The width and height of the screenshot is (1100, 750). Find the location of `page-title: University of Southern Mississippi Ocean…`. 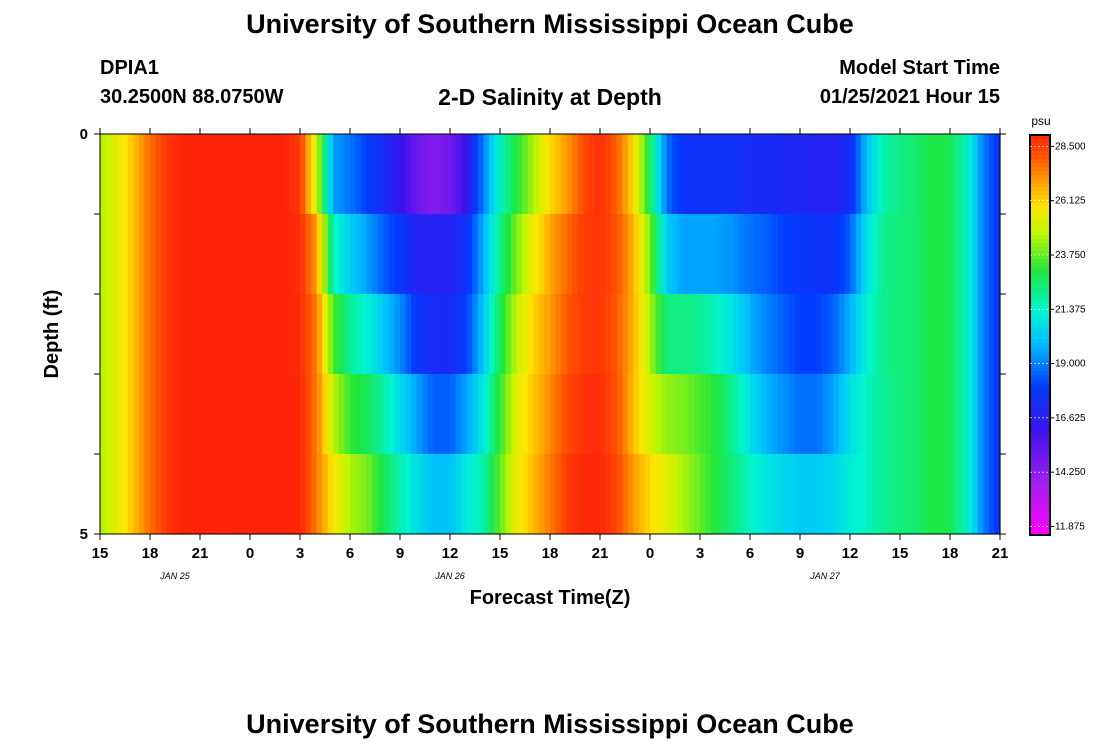

page-title: University of Southern Mississippi Ocean… is located at coordinates (550, 24).